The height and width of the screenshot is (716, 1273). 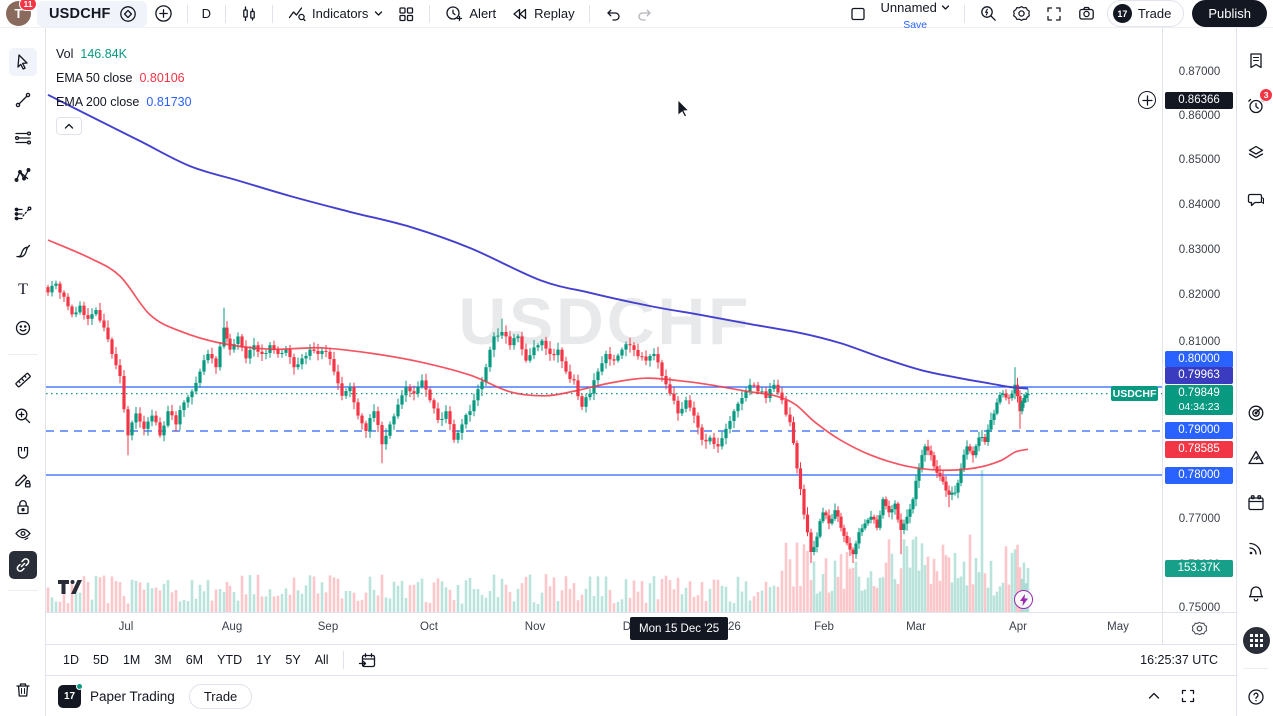 I want to click on level-078-label: 0.78000, so click(x=1199, y=475).